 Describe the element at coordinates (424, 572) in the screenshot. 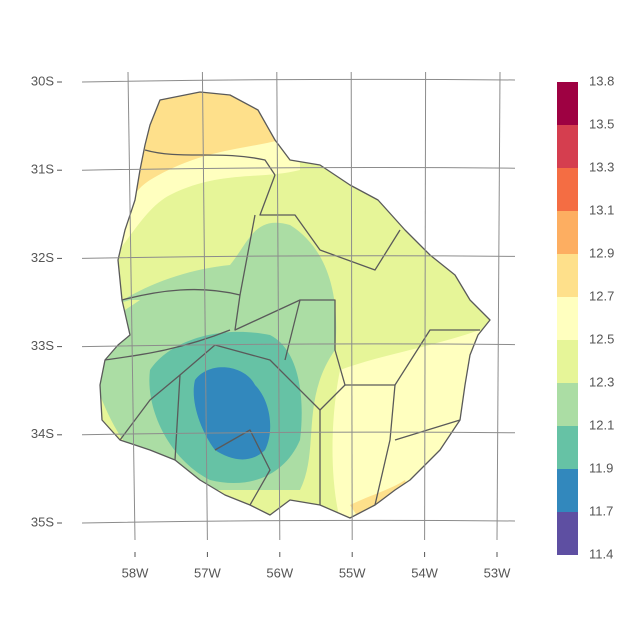

I see `lon-label: 54W` at that location.